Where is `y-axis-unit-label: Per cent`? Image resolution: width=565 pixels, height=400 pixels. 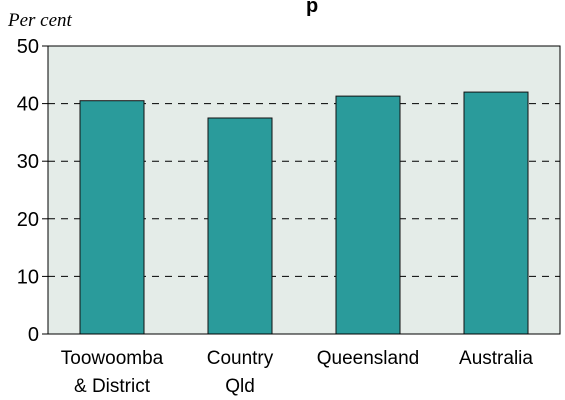 y-axis-unit-label: Per cent is located at coordinates (40, 20).